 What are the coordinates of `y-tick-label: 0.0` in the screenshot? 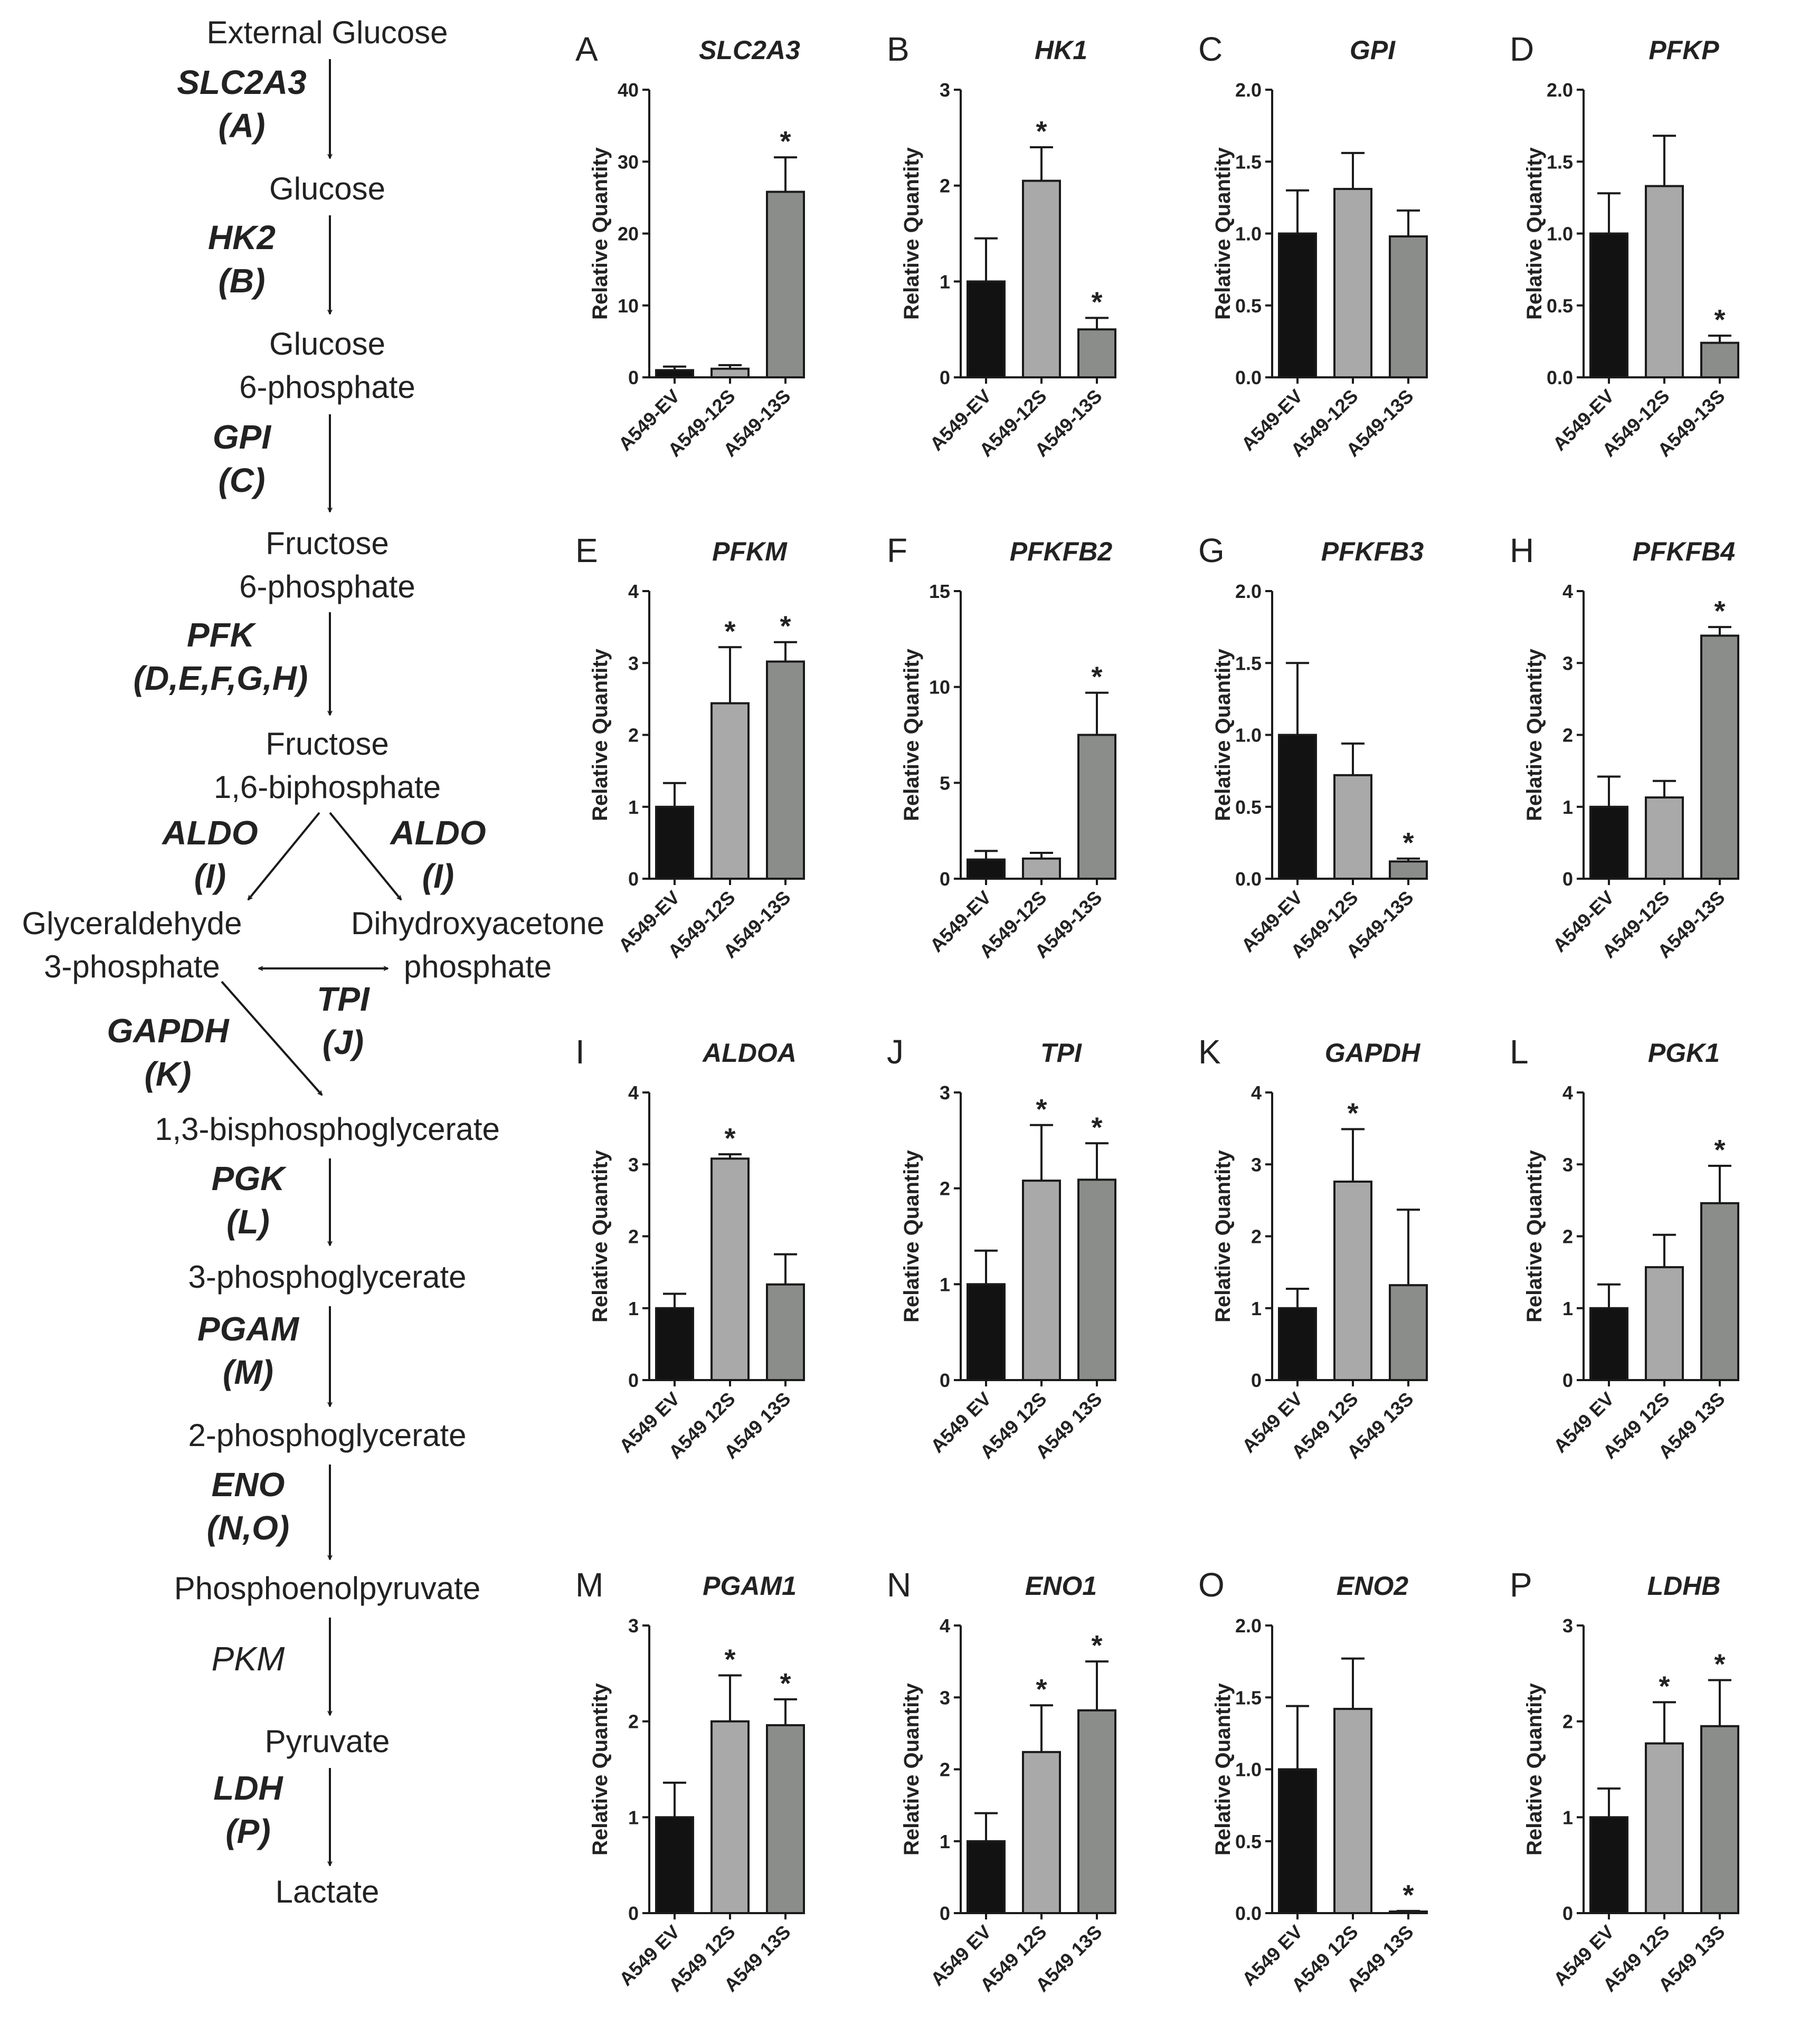 It's located at (1248, 1913).